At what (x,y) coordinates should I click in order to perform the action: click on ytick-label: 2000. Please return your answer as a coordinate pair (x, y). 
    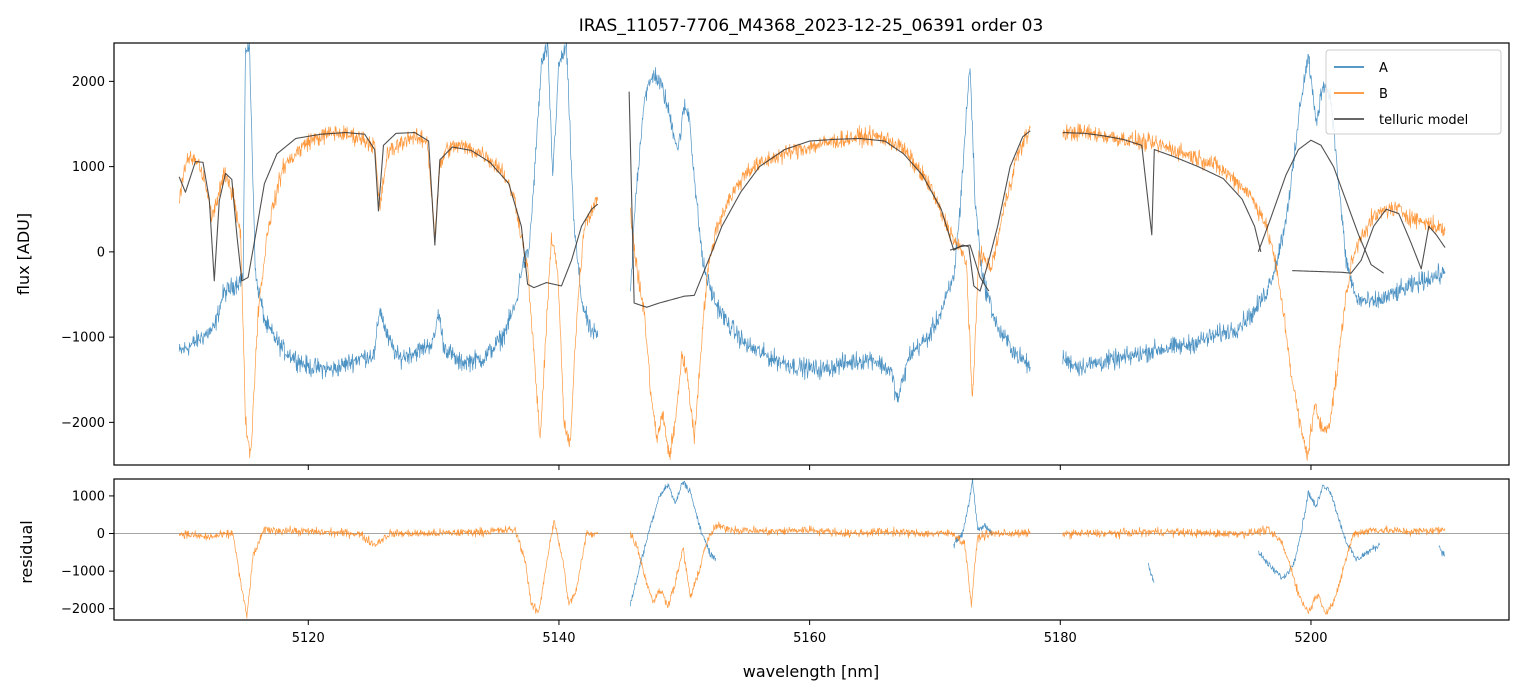
    Looking at the image, I should click on (88, 82).